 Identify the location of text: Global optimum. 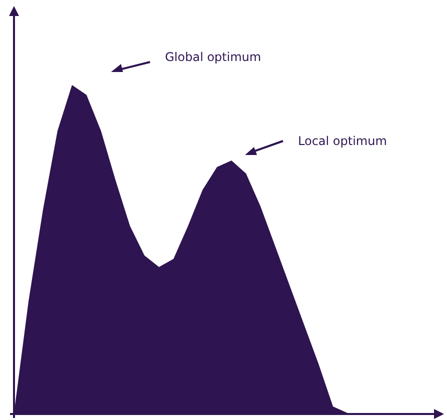
(213, 57).